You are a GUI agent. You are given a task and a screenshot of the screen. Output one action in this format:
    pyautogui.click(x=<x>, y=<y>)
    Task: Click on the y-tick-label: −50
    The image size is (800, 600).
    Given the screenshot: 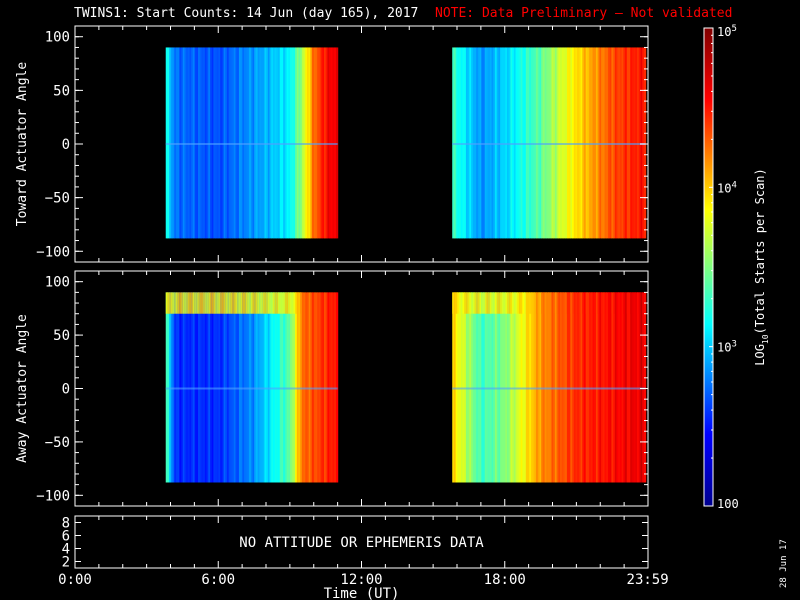 What is the action you would take?
    pyautogui.click(x=57, y=199)
    